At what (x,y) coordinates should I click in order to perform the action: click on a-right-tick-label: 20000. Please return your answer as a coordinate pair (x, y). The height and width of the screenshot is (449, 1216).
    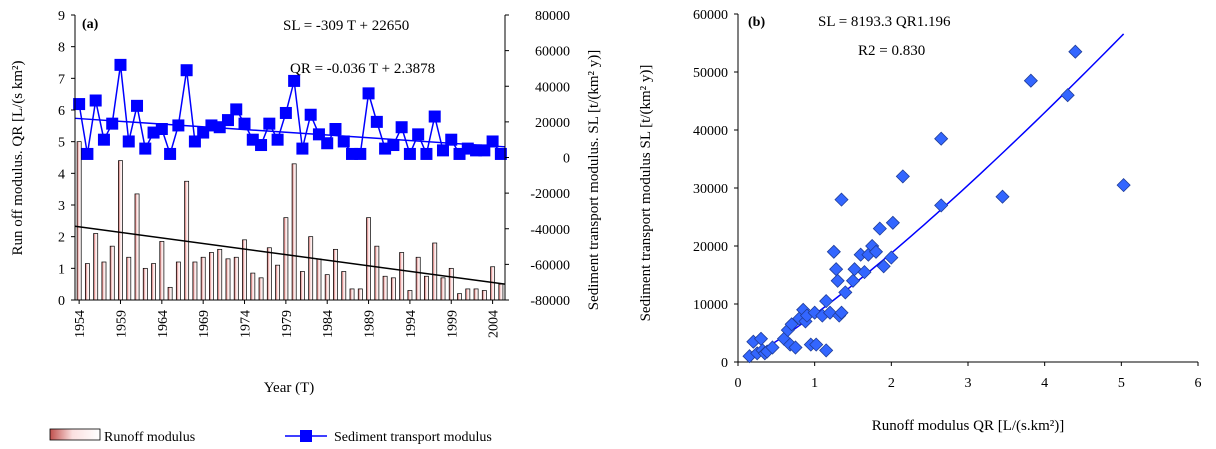
    Looking at the image, I should click on (552, 123).